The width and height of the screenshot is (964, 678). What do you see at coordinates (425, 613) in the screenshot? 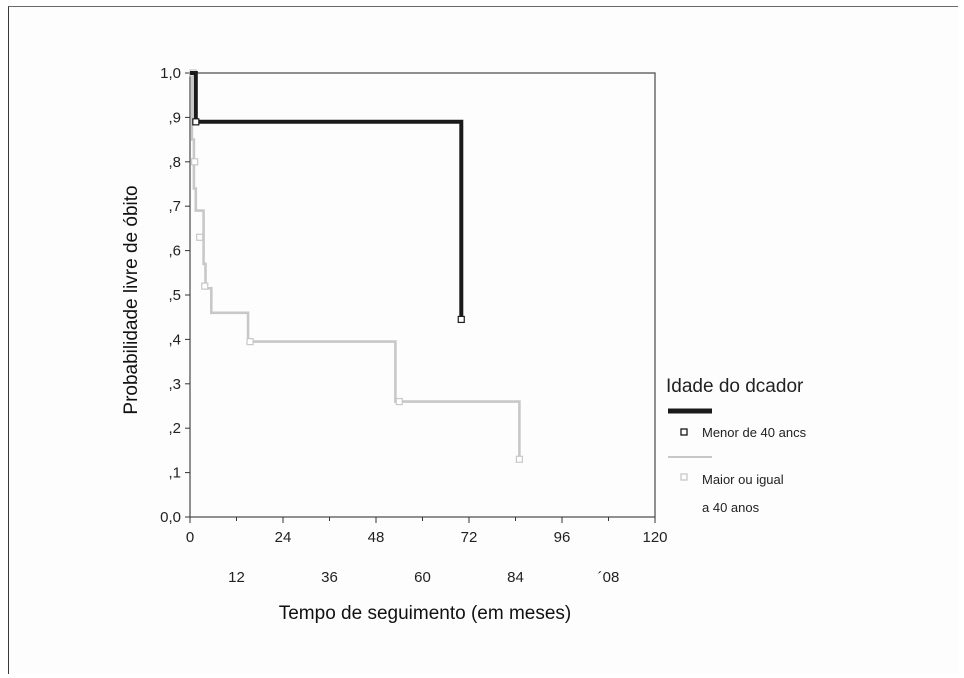
I see `x-axis-title: Tempo de seguimento (em meses)` at bounding box center [425, 613].